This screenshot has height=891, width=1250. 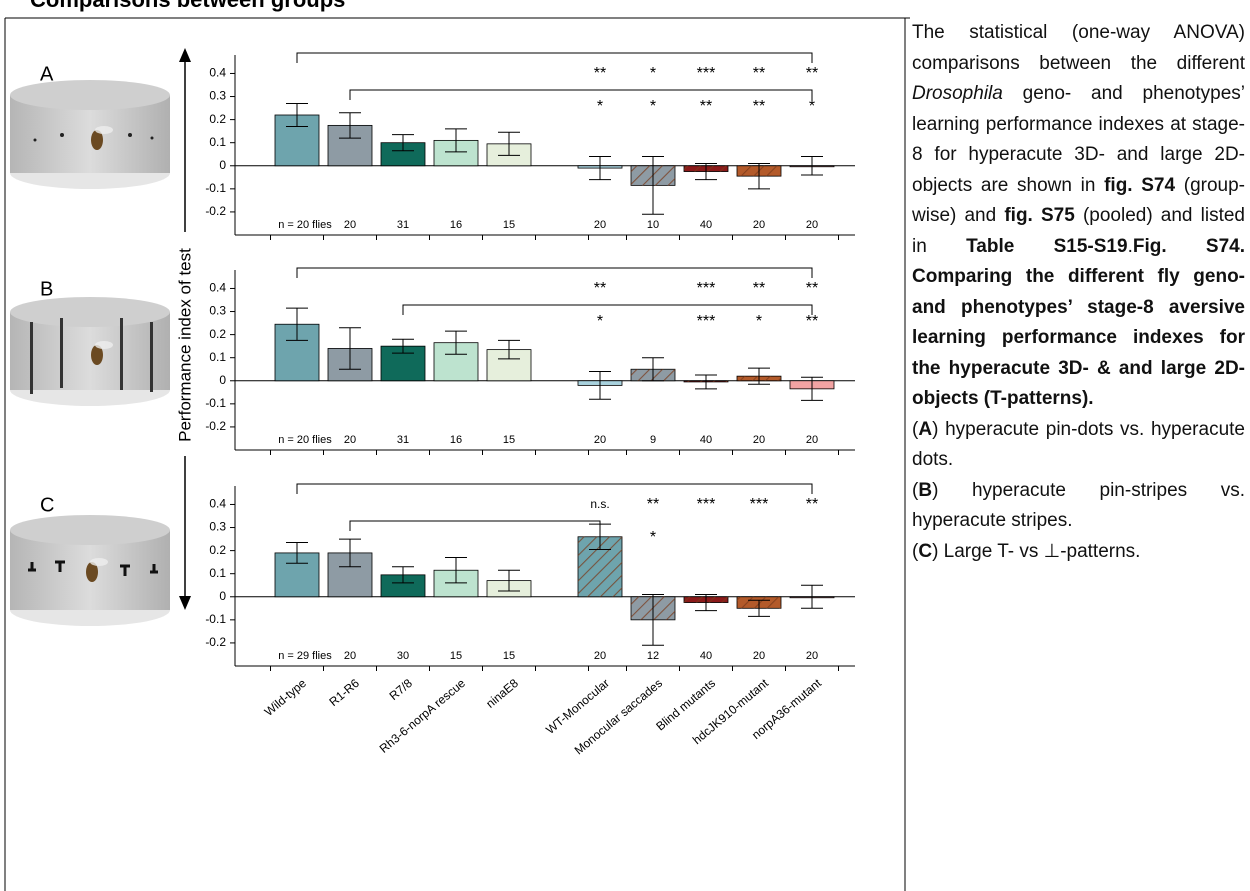 I want to click on n-label: 30, so click(x=403, y=656).